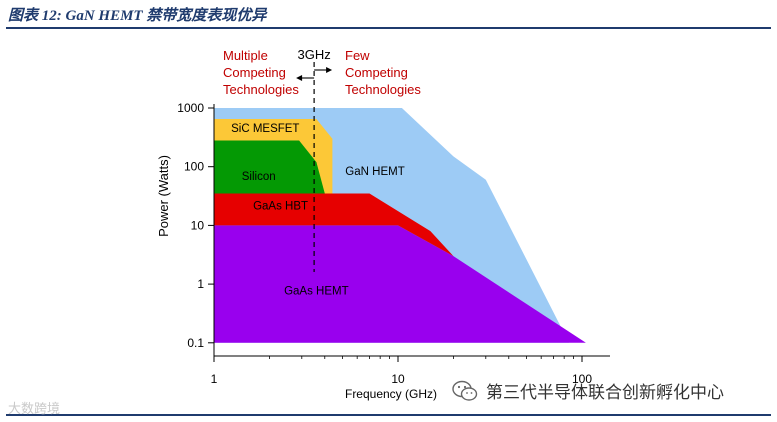 This screenshot has height=422, width=777. What do you see at coordinates (329, 70) in the screenshot?
I see `right-arrow-head` at bounding box center [329, 70].